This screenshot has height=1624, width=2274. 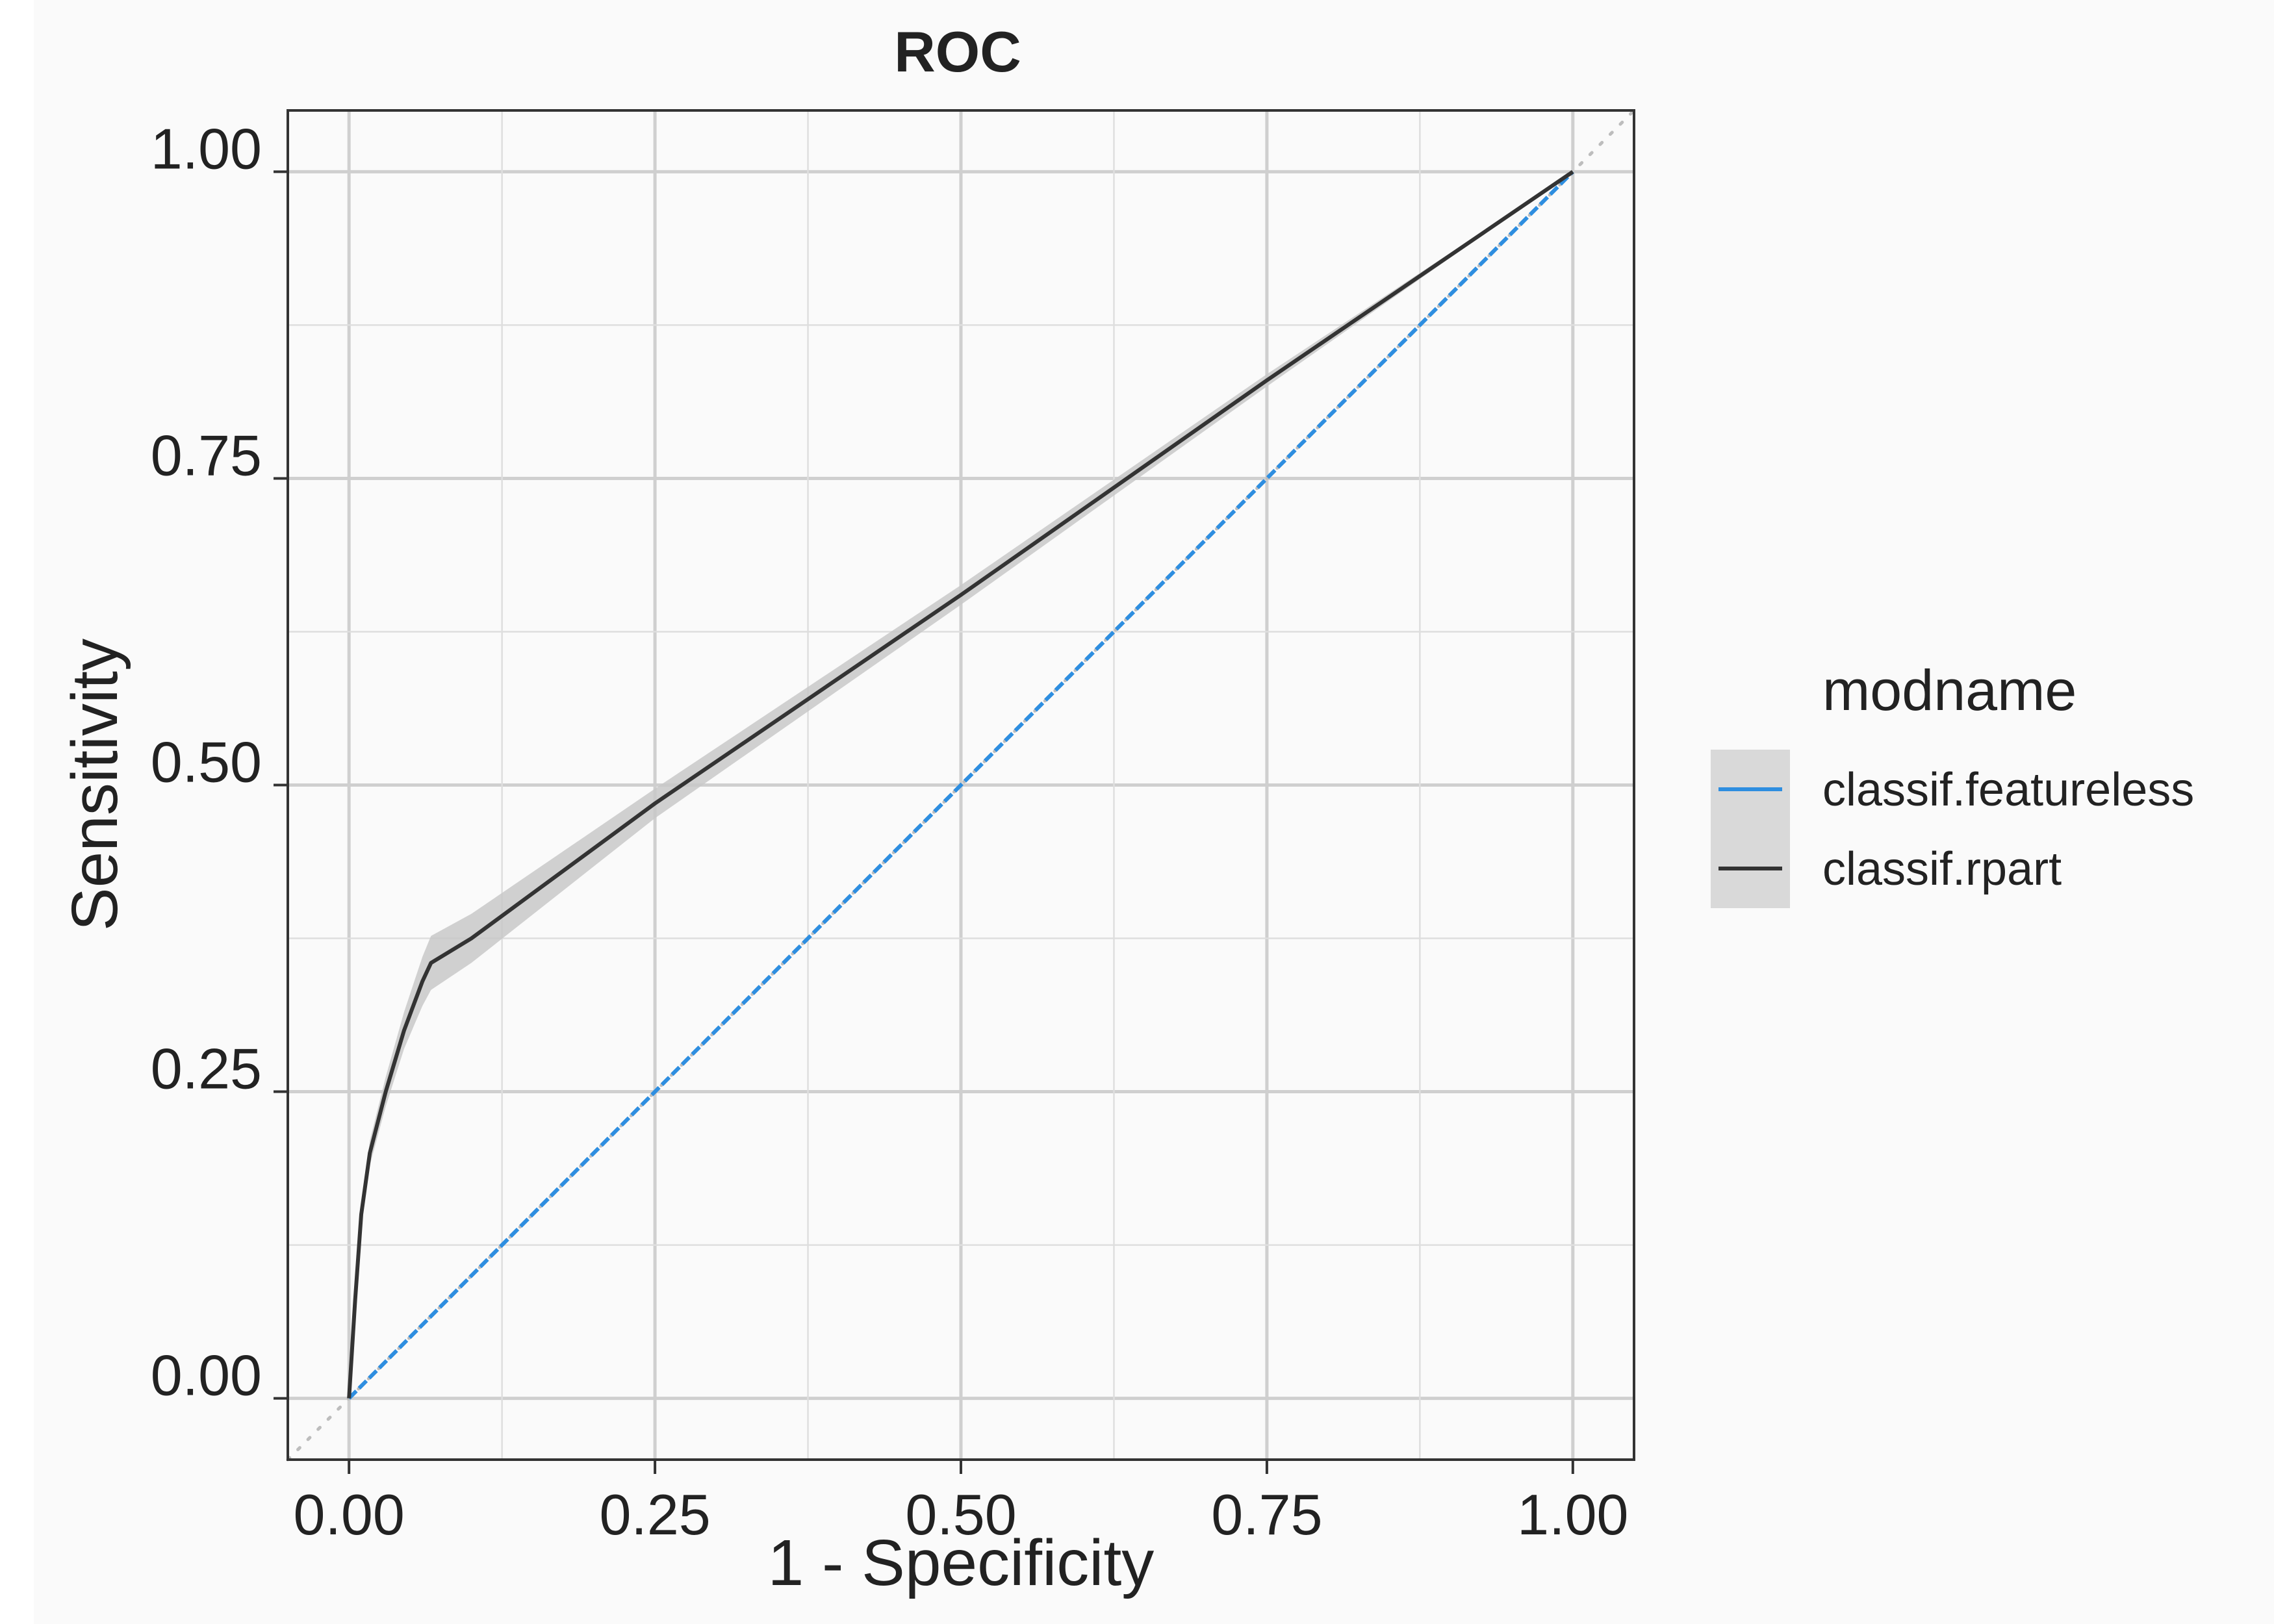 I want to click on x-tick-label-0: 0.00, so click(x=349, y=1514).